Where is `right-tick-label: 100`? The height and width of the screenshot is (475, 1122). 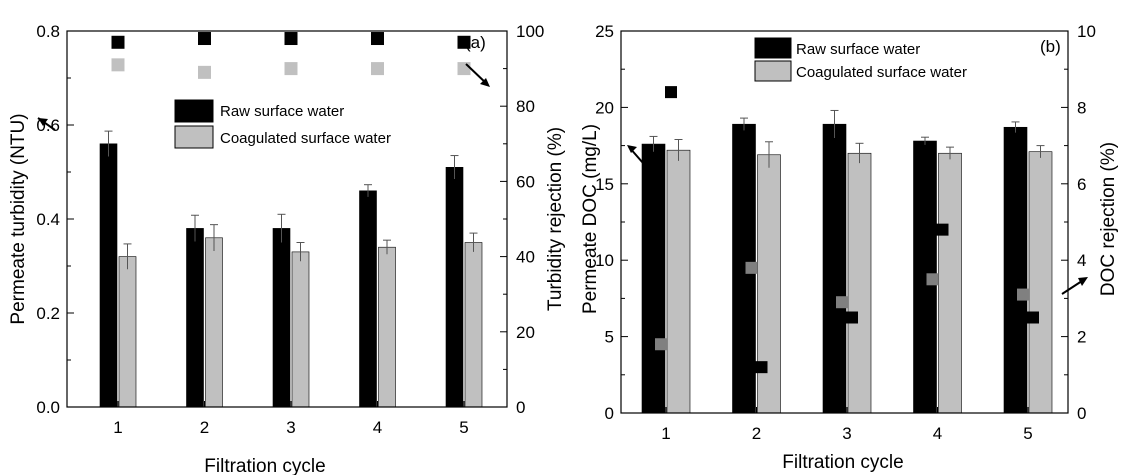
right-tick-label: 100 is located at coordinates (530, 31).